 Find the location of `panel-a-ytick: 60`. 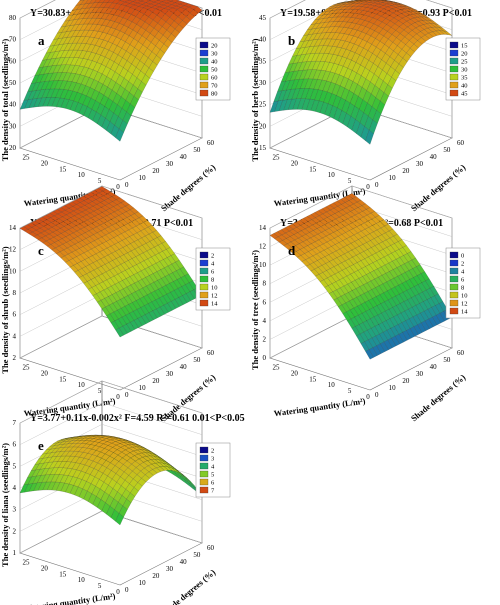

panel-a-ytick: 60 is located at coordinates (211, 143).